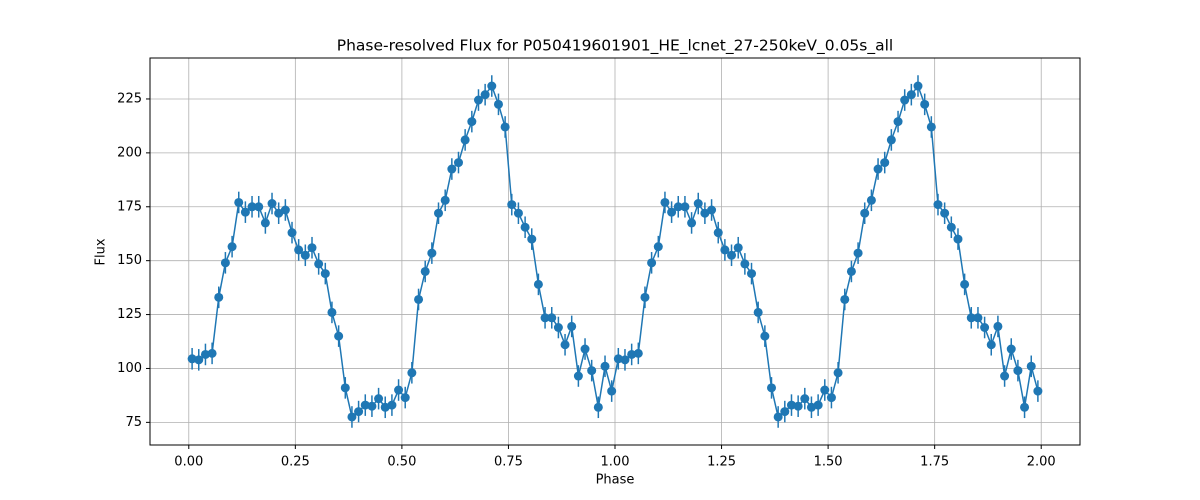 The height and width of the screenshot is (500, 1200). I want to click on x-tick-label: 1.25, so click(721, 462).